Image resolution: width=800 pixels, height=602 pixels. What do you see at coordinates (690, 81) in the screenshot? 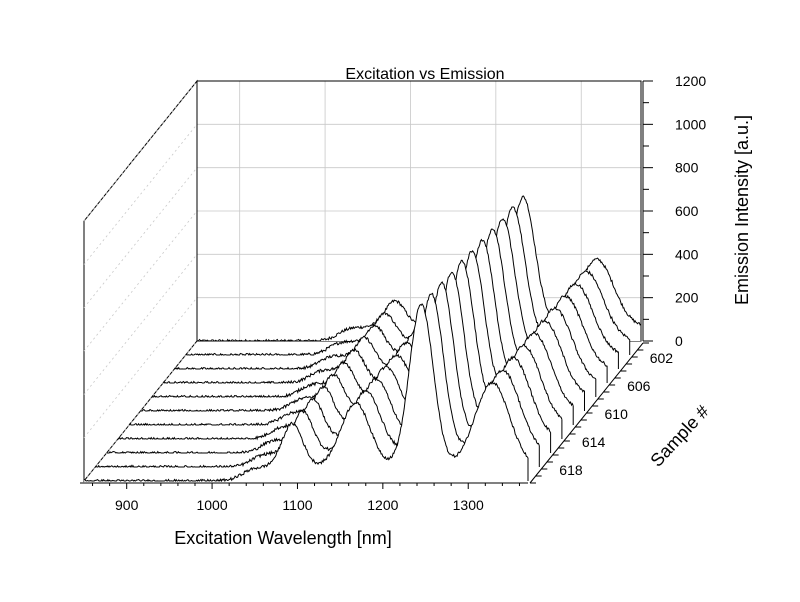
I see `y-tick-label: 1200` at bounding box center [690, 81].